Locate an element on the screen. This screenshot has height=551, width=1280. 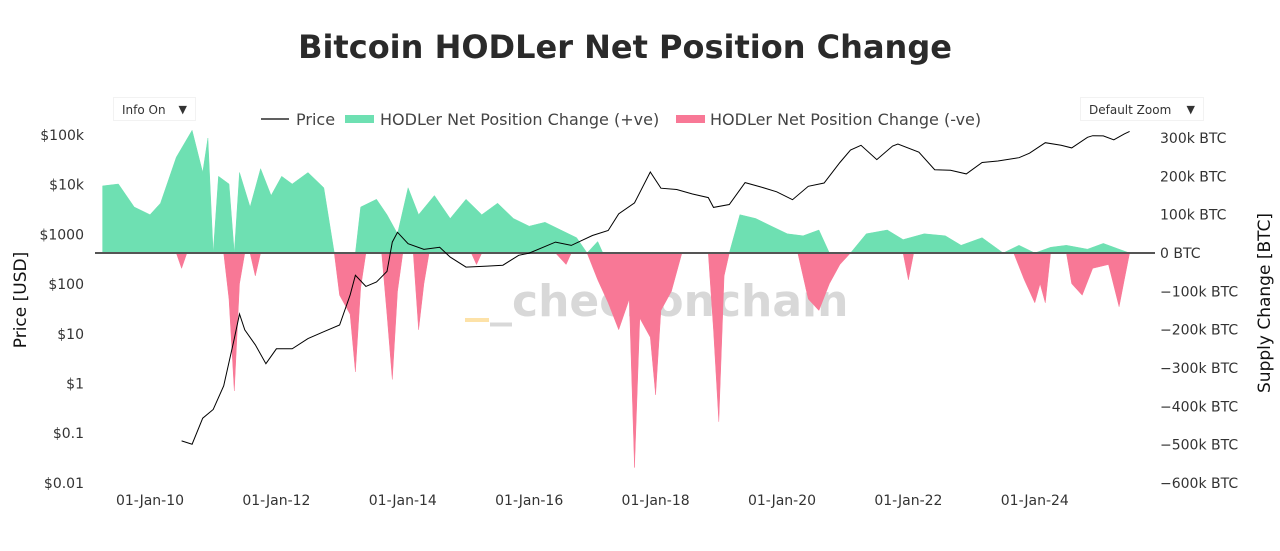
x-tick-label: 01-Jan-12 is located at coordinates (276, 501).